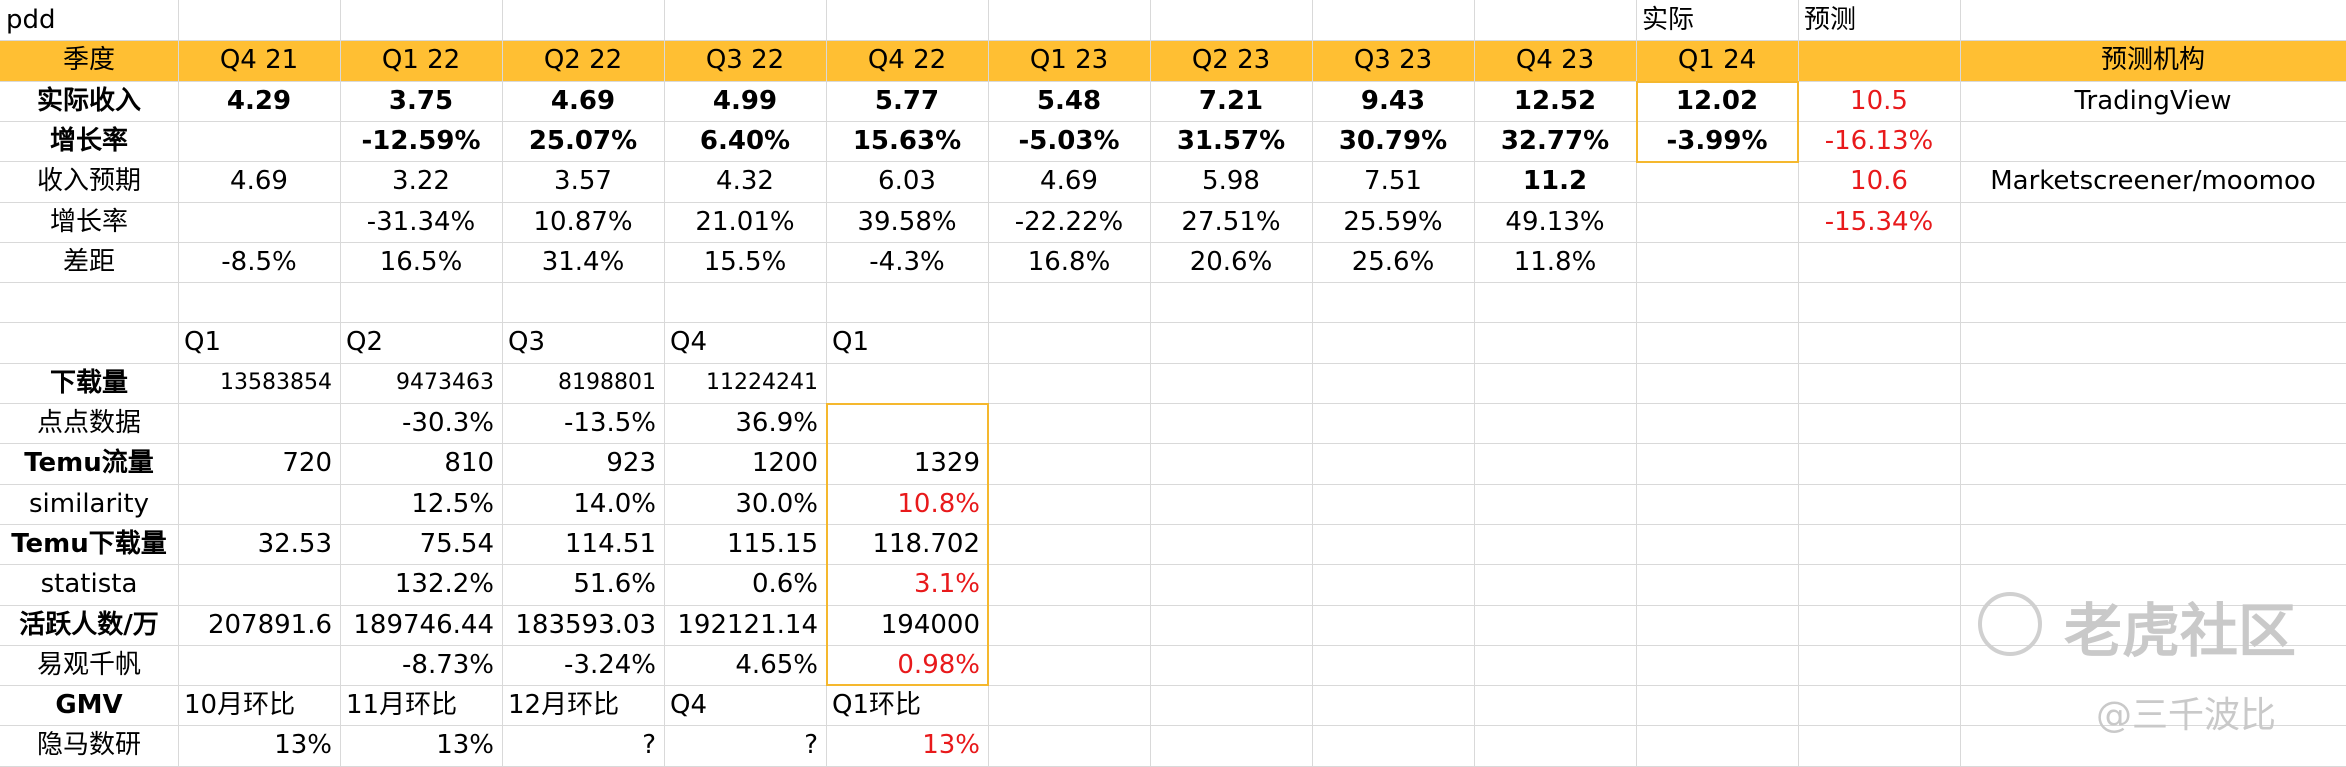 Image resolution: width=2346 pixels, height=767 pixels. I want to click on cell-row-3-c6: 5.48, so click(1069, 100).